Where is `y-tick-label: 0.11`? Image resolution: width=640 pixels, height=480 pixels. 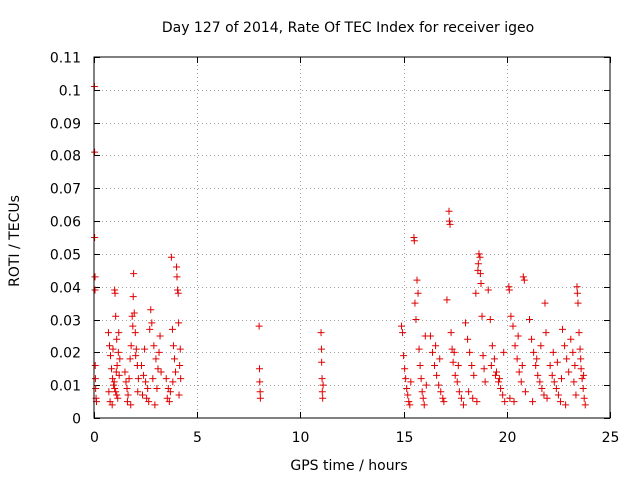
y-tick-label: 0.11 is located at coordinates (65, 59).